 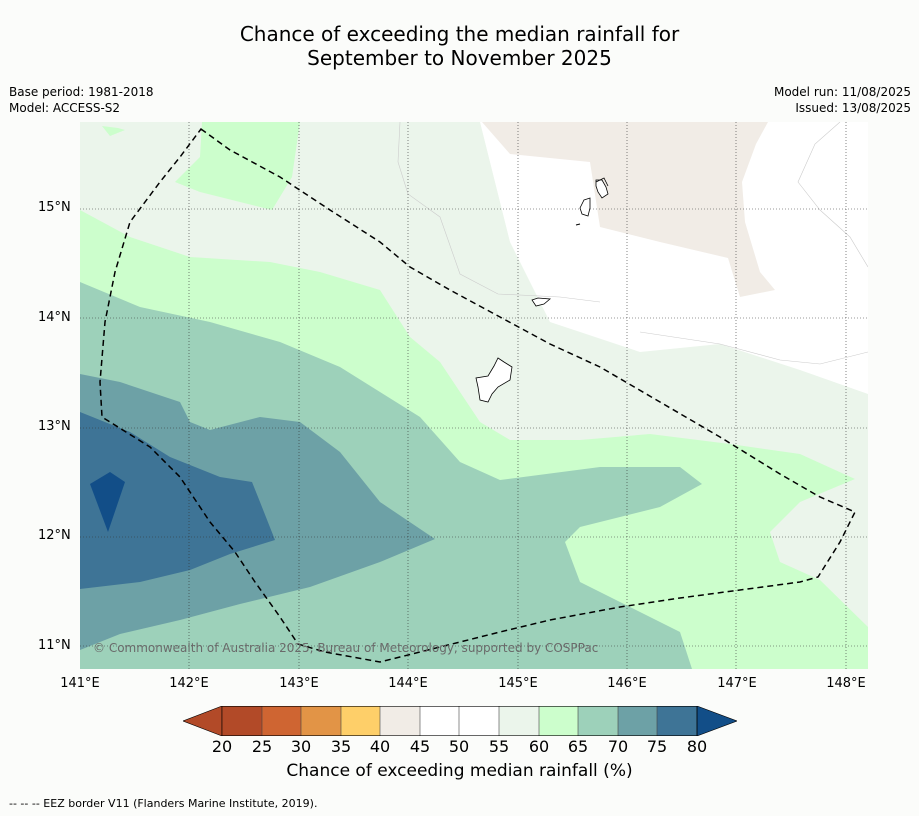 I want to click on band-60-patch, so click(x=237, y=166).